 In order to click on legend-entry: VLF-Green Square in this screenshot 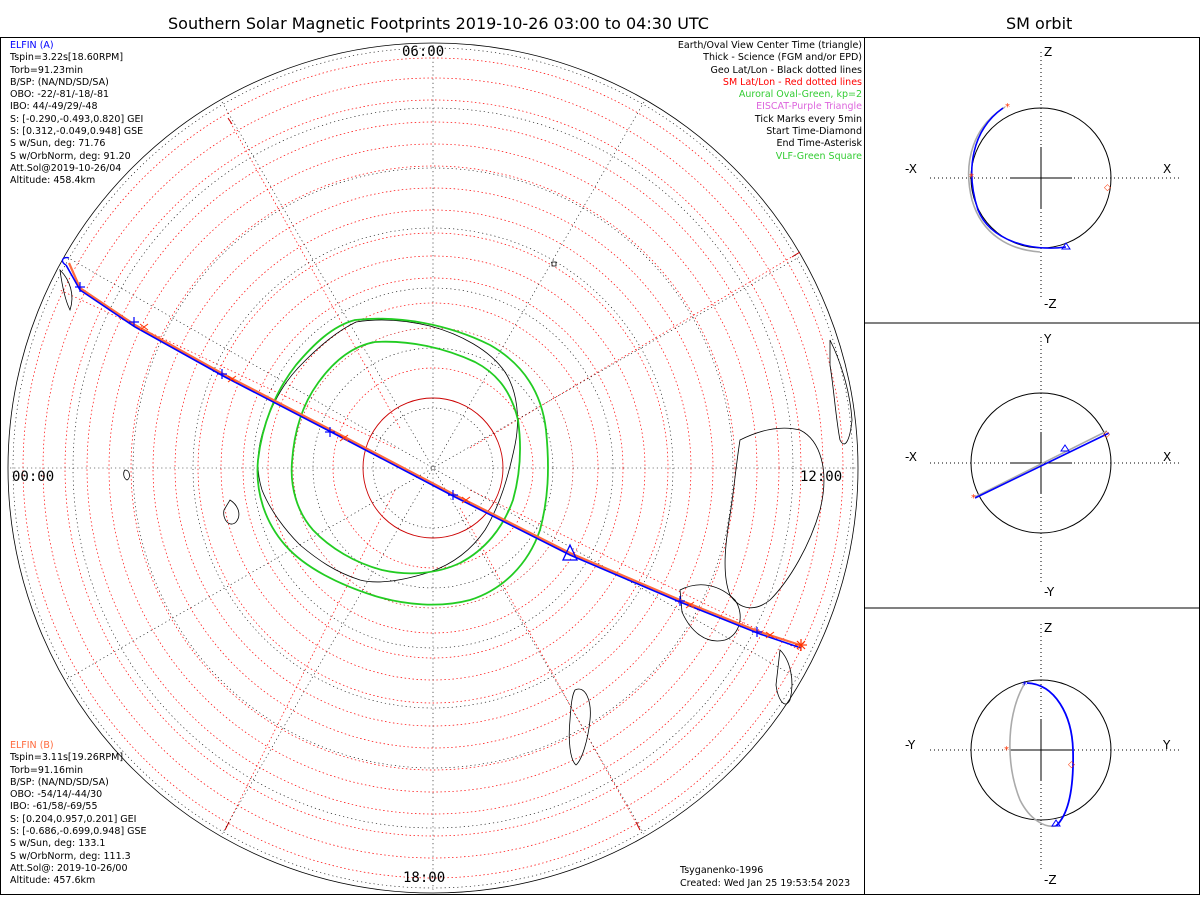, I will do `click(818, 156)`.